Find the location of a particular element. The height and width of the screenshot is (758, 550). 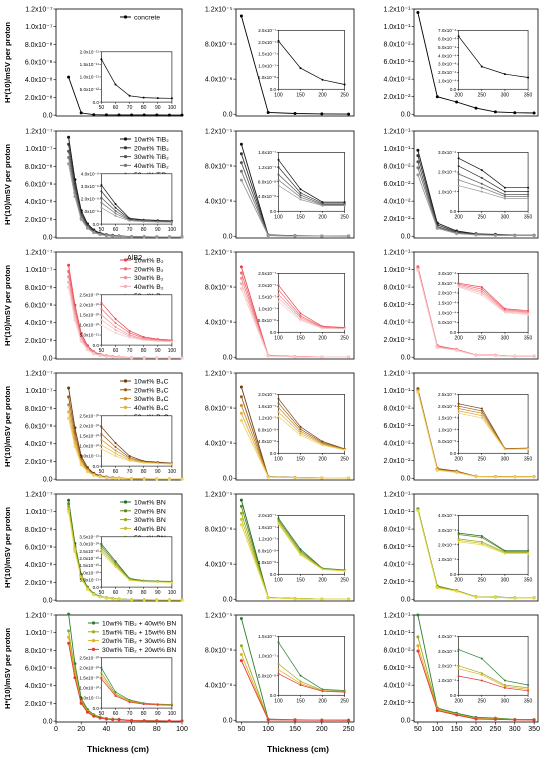

inset-y-tick-label: 3.0x10⁻⁹ is located at coordinates (90, 186).